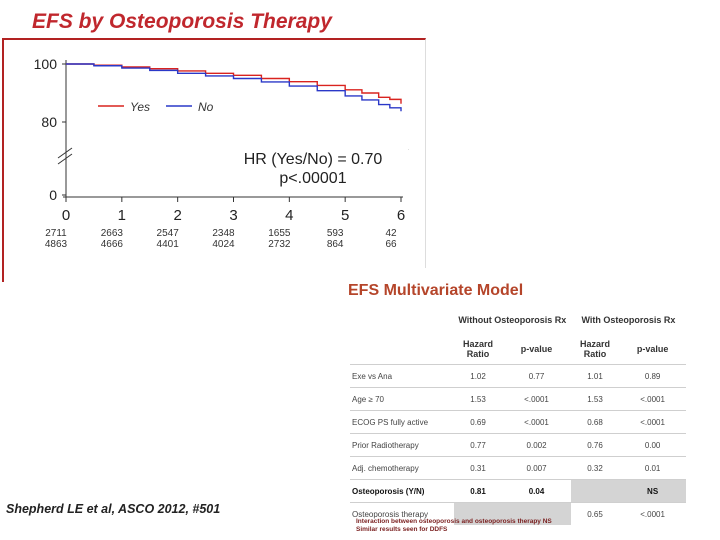  What do you see at coordinates (168, 244) in the screenshot?
I see `at-risk-no: 4401` at bounding box center [168, 244].